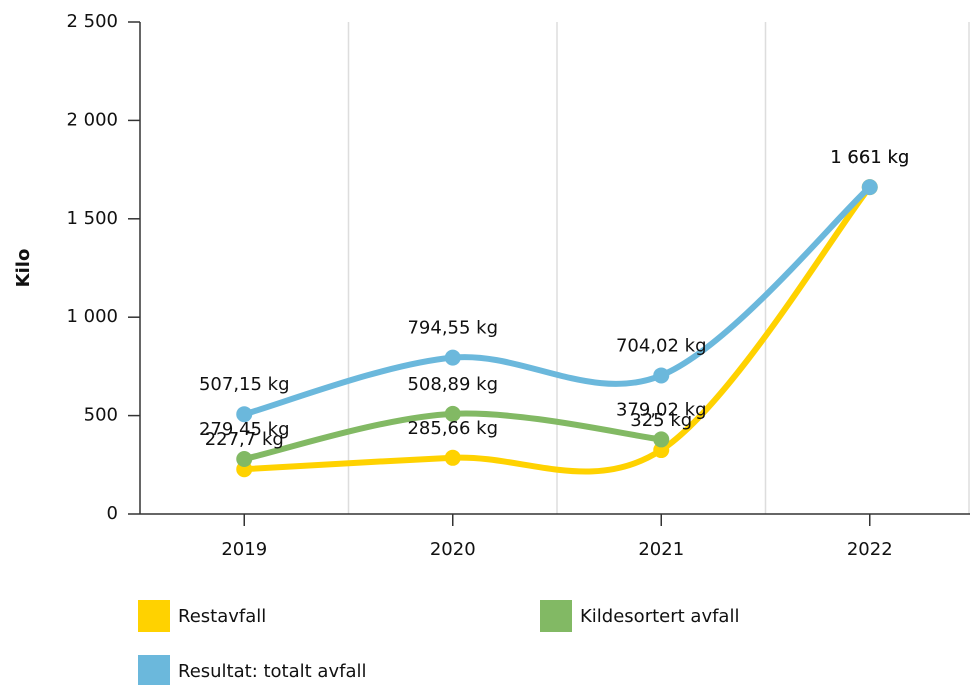  What do you see at coordinates (92, 316) in the screenshot?
I see `y-tick-label: 1 000` at bounding box center [92, 316].